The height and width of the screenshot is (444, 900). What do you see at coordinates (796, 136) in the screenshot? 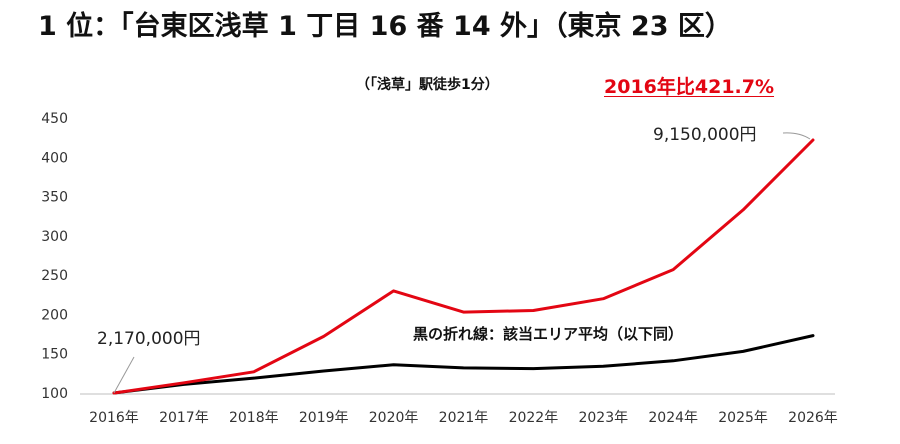
I see `annotation-leader-end` at bounding box center [796, 136].